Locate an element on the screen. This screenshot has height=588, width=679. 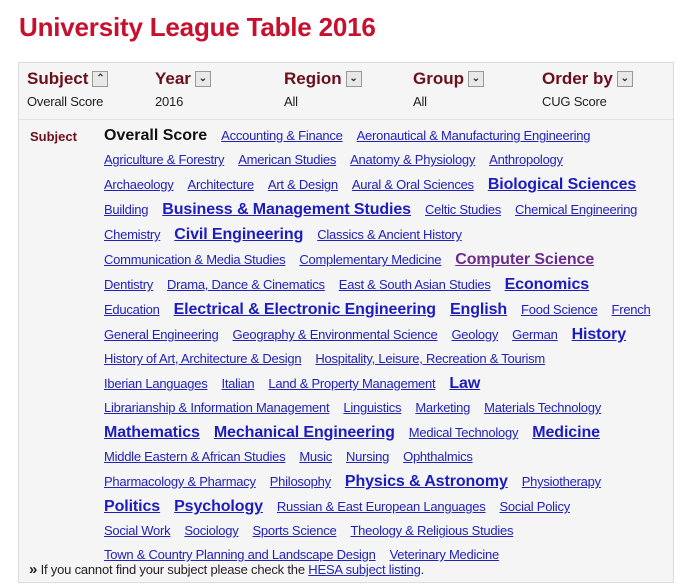
subject-link: Classics & Ancient History is located at coordinates (389, 234).